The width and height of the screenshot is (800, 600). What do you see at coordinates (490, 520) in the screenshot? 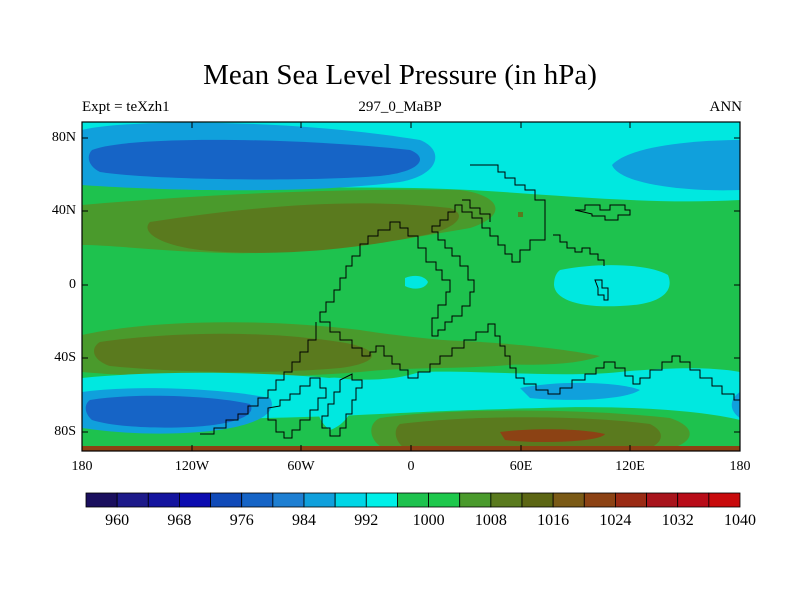
I see `colorbar-label-1008: 1008` at bounding box center [490, 520].